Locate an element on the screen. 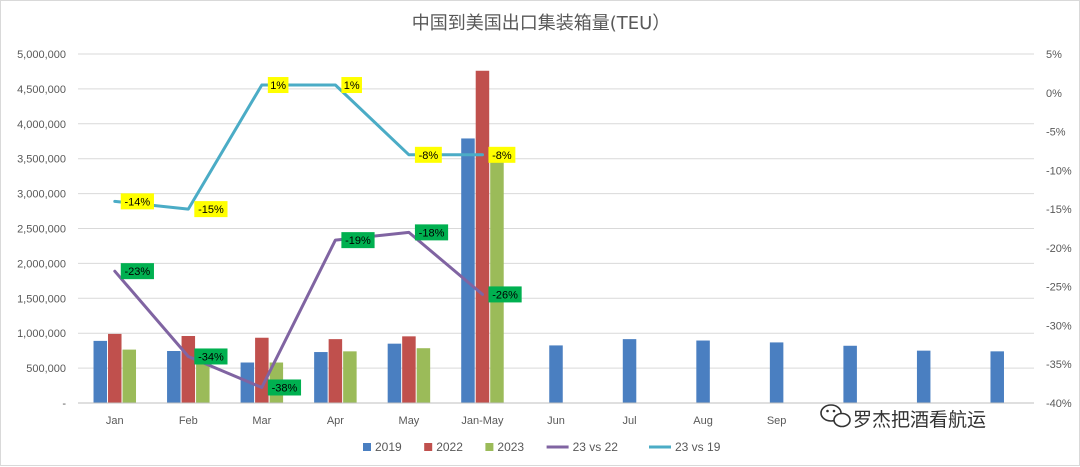 The width and height of the screenshot is (1080, 467). data-label: -14% is located at coordinates (138, 202).